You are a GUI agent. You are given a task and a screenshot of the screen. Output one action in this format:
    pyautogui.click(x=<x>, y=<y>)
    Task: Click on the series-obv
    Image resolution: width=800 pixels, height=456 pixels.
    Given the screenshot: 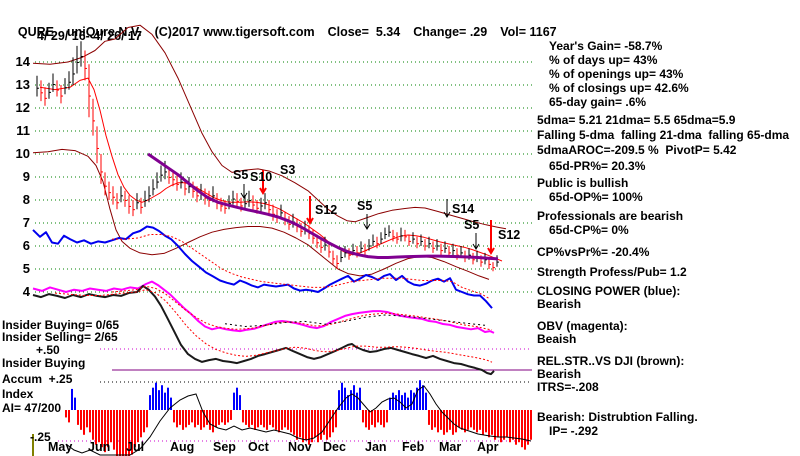 What is the action you would take?
    pyautogui.click(x=263, y=307)
    